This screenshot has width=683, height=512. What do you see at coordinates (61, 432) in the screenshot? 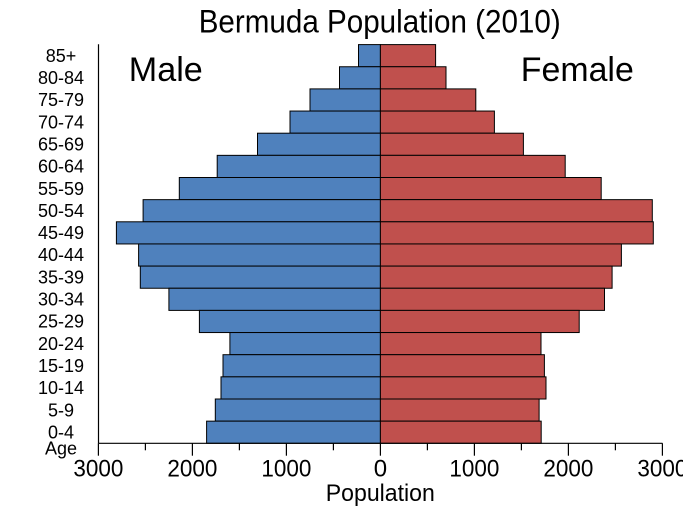
I see `svg-text: 0-4` at bounding box center [61, 432].